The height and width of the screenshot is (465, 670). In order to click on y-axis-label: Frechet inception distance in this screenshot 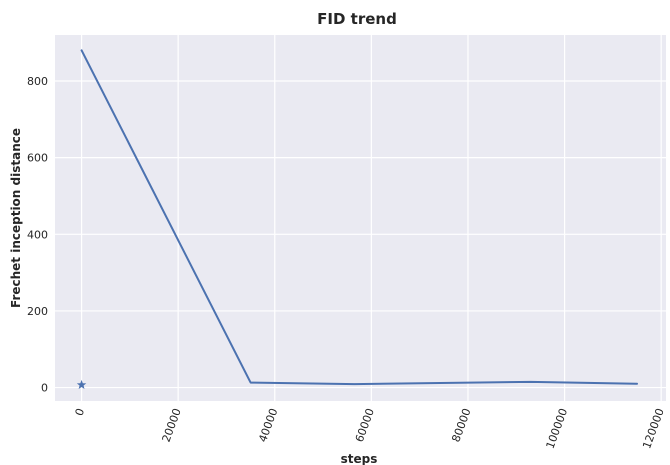, I will do `click(16, 218)`.